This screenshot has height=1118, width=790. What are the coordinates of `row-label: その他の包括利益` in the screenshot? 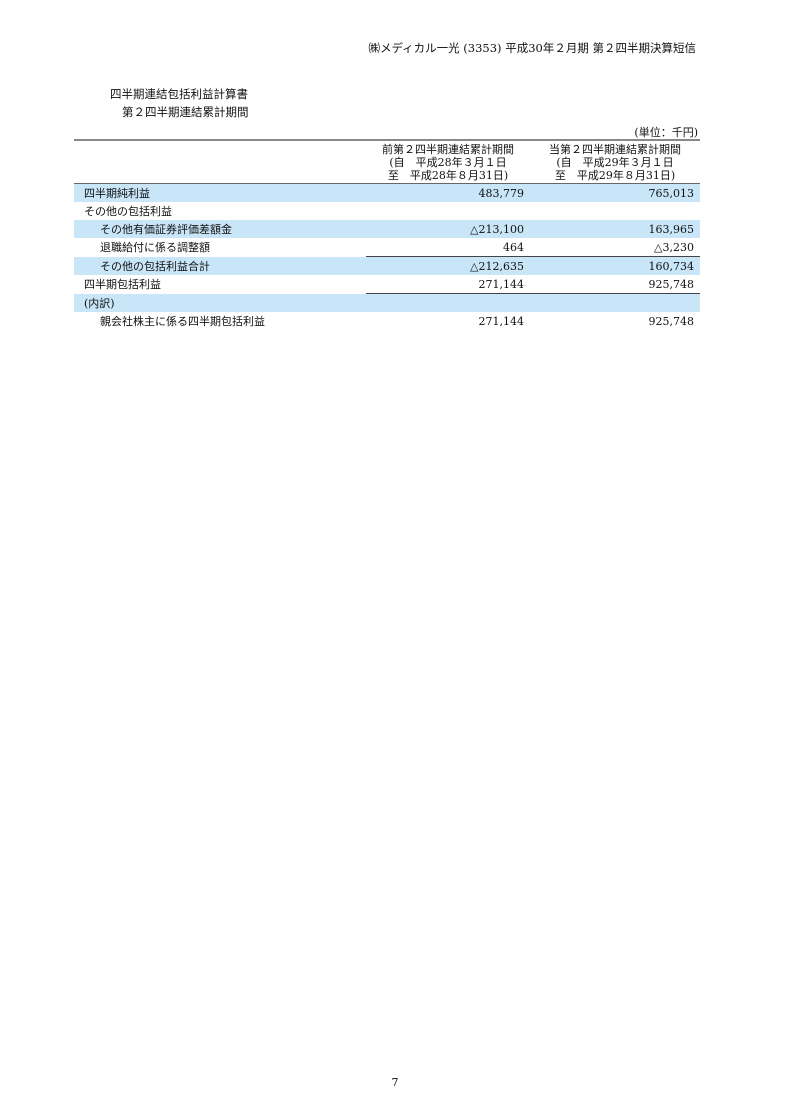 It's located at (128, 211).